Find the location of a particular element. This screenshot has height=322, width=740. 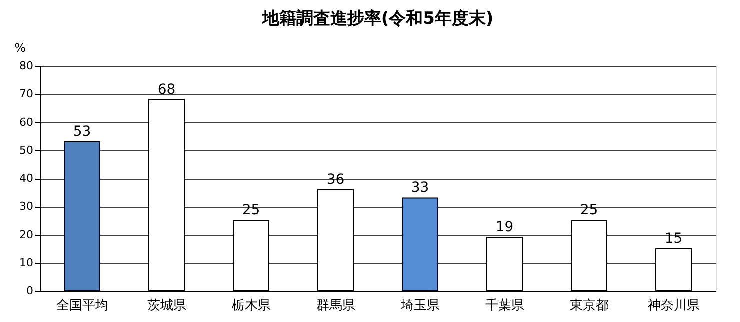

x-tick-label: 栃木県 is located at coordinates (251, 306).